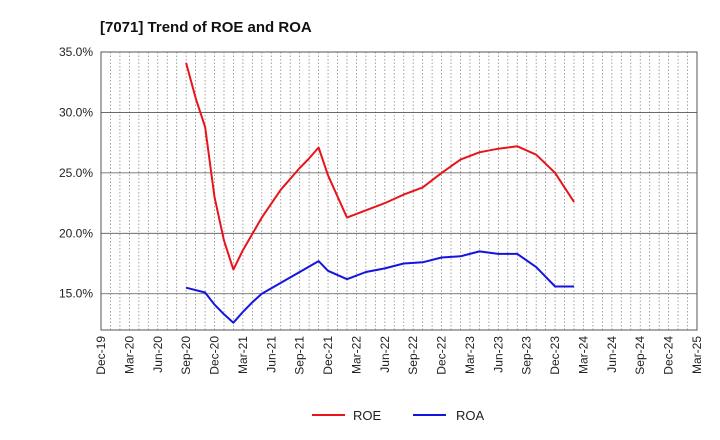 Image resolution: width=720 pixels, height=440 pixels. Describe the element at coordinates (76, 233) in the screenshot. I see `y-tick-label: 20.0%` at that location.